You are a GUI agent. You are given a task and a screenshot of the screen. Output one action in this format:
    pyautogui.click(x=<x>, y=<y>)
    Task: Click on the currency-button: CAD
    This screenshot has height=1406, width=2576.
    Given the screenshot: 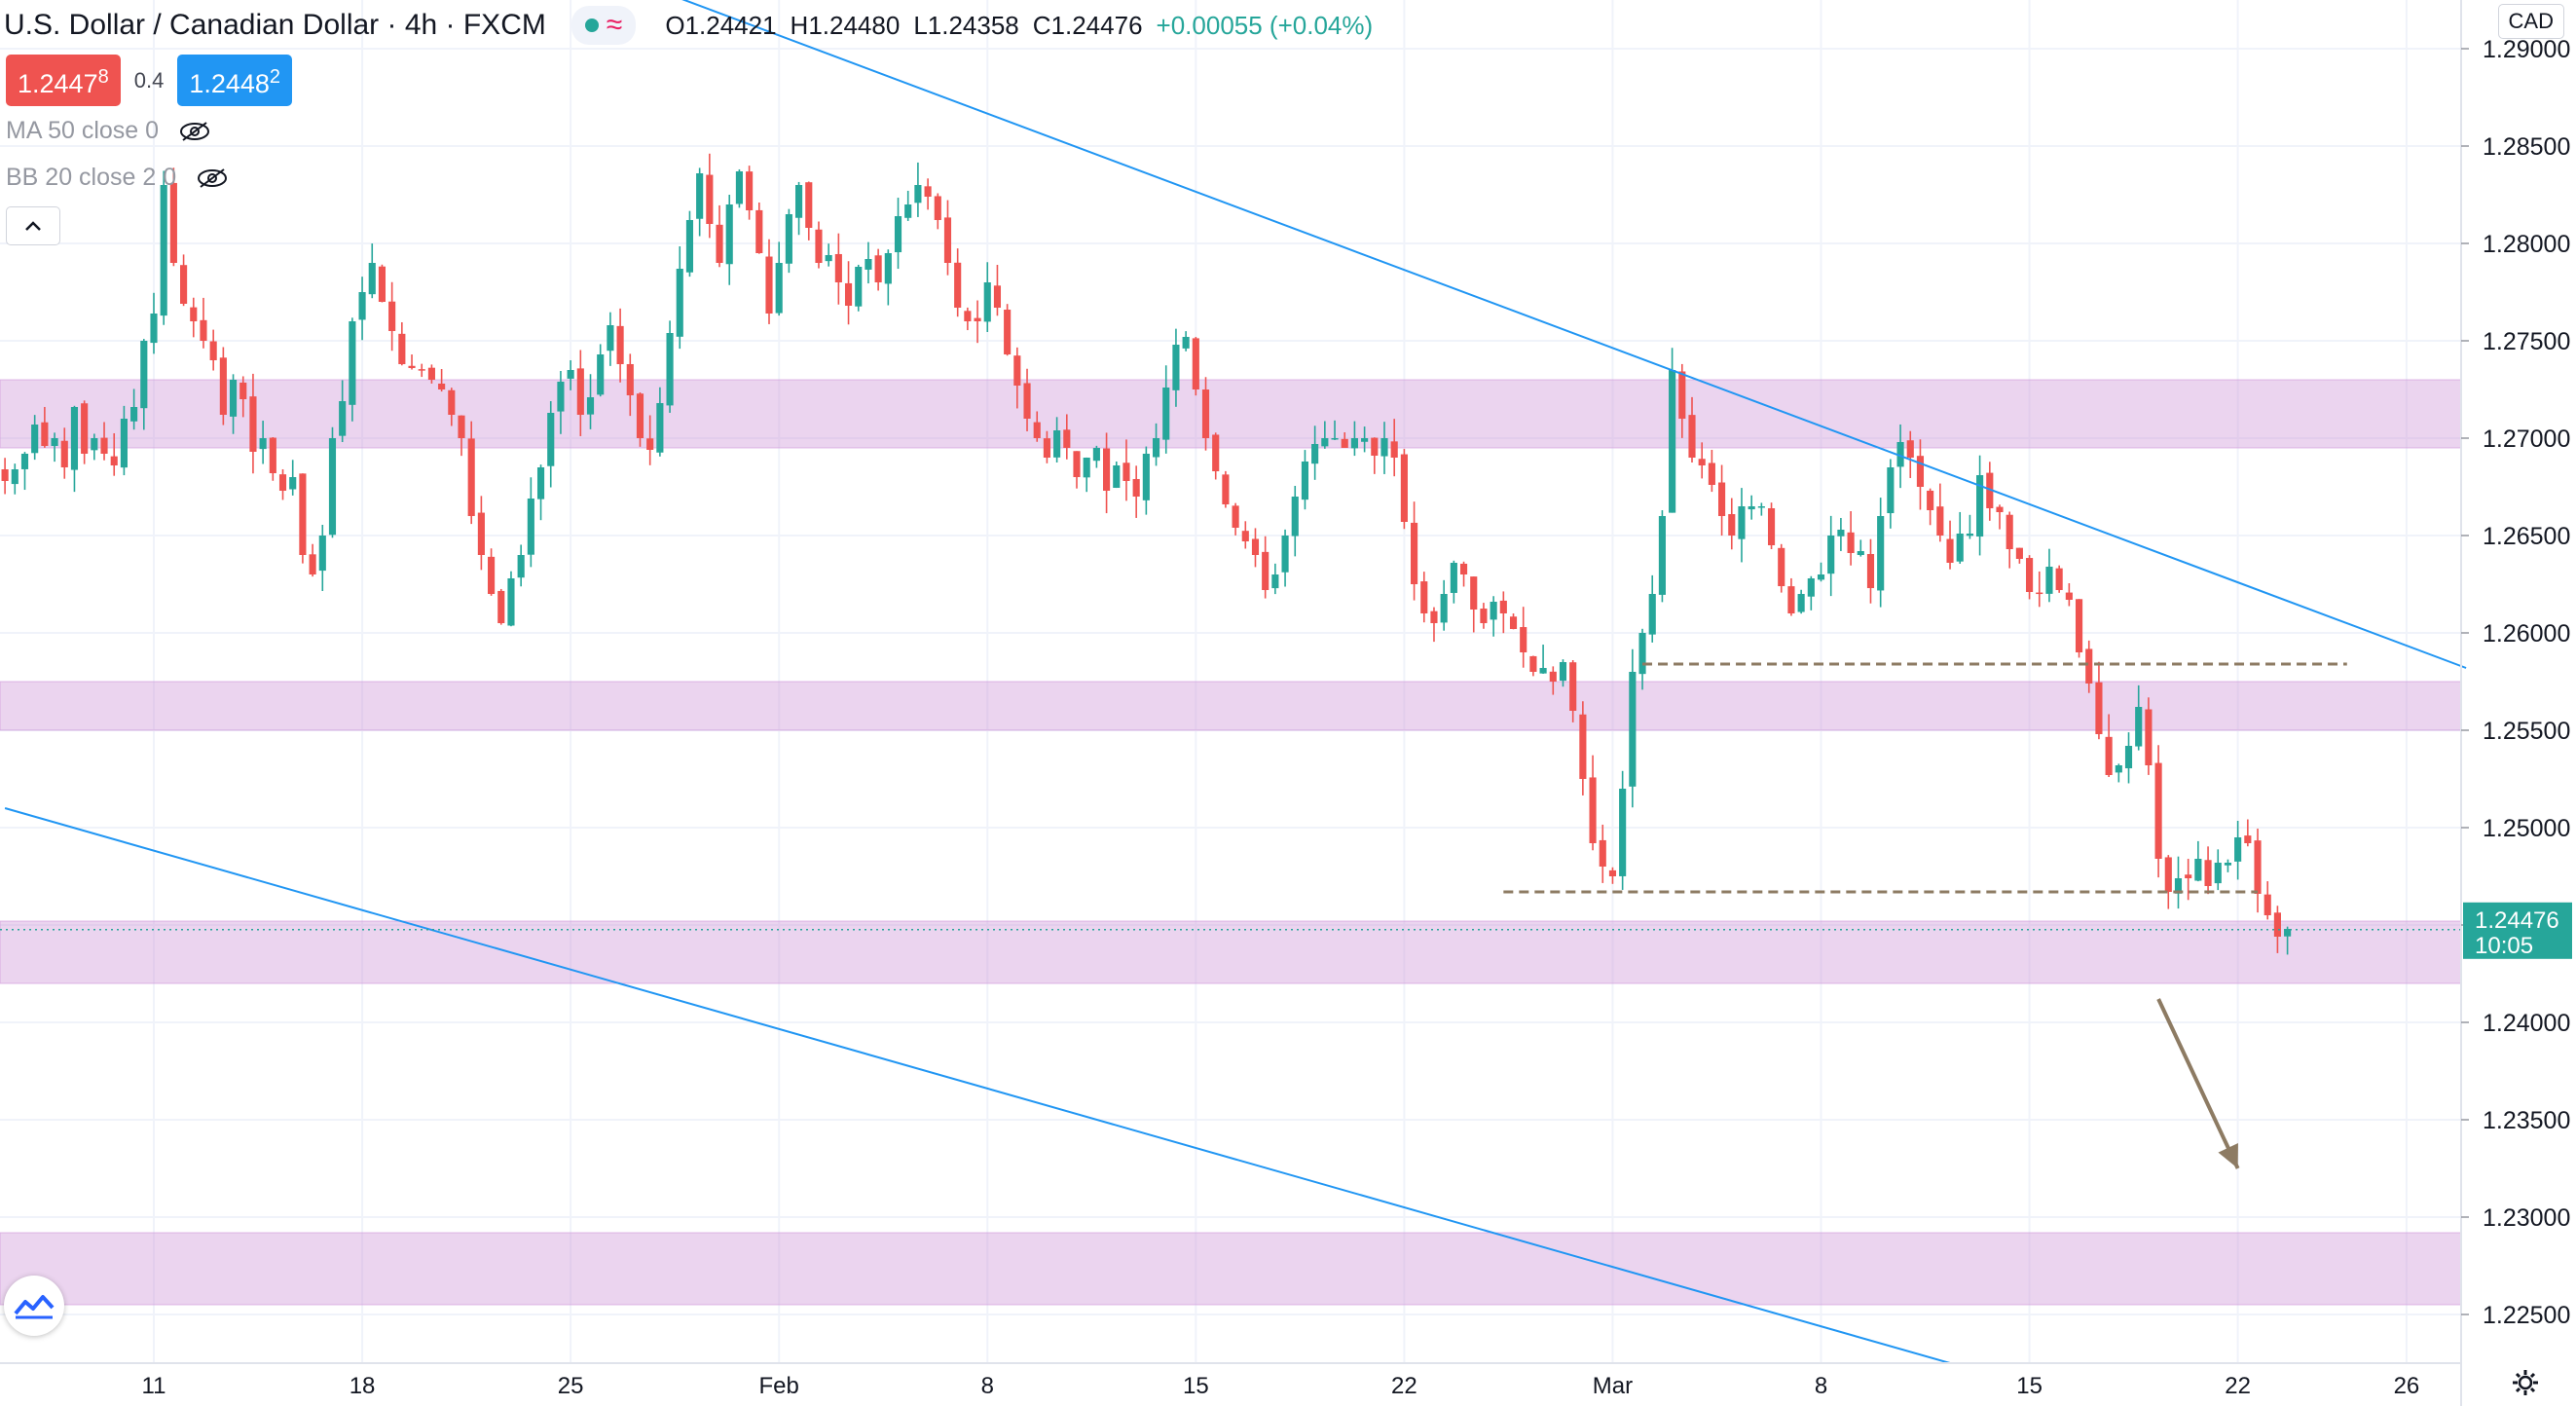 What is the action you would take?
    pyautogui.click(x=2530, y=21)
    